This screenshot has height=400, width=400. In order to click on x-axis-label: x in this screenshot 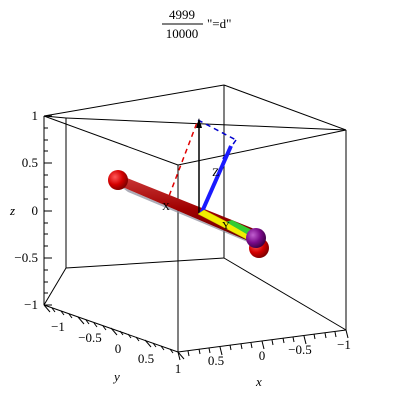, I will do `click(258, 381)`.